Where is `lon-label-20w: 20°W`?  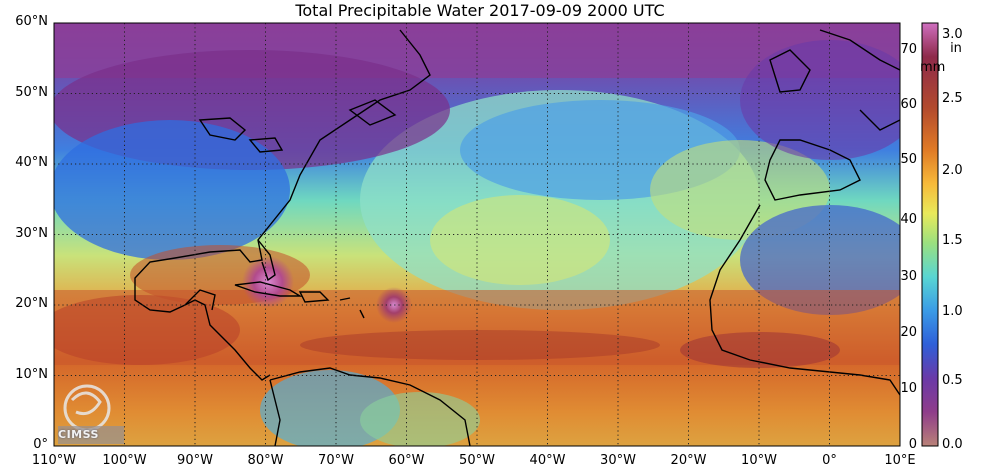
lon-label-20w: 20°W is located at coordinates (688, 460).